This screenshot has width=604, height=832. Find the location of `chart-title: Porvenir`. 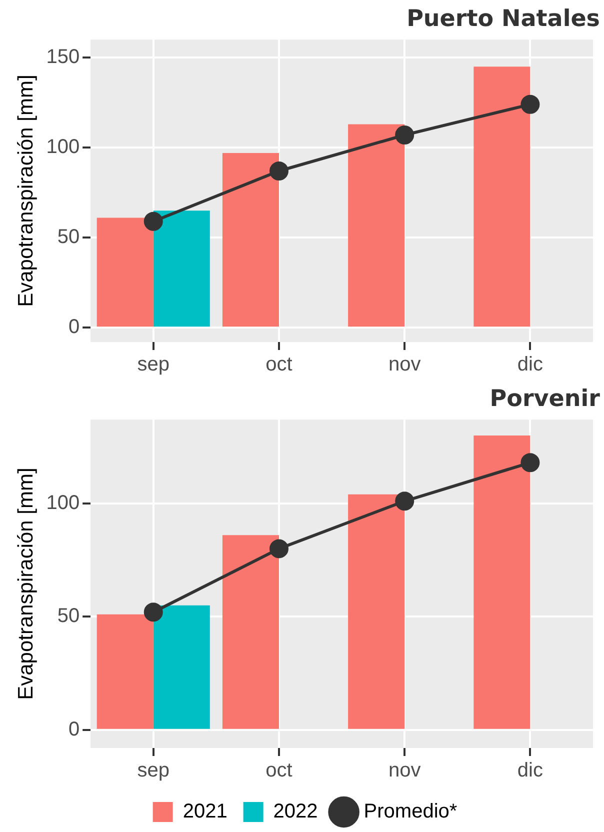

chart-title: Porvenir is located at coordinates (545, 399).